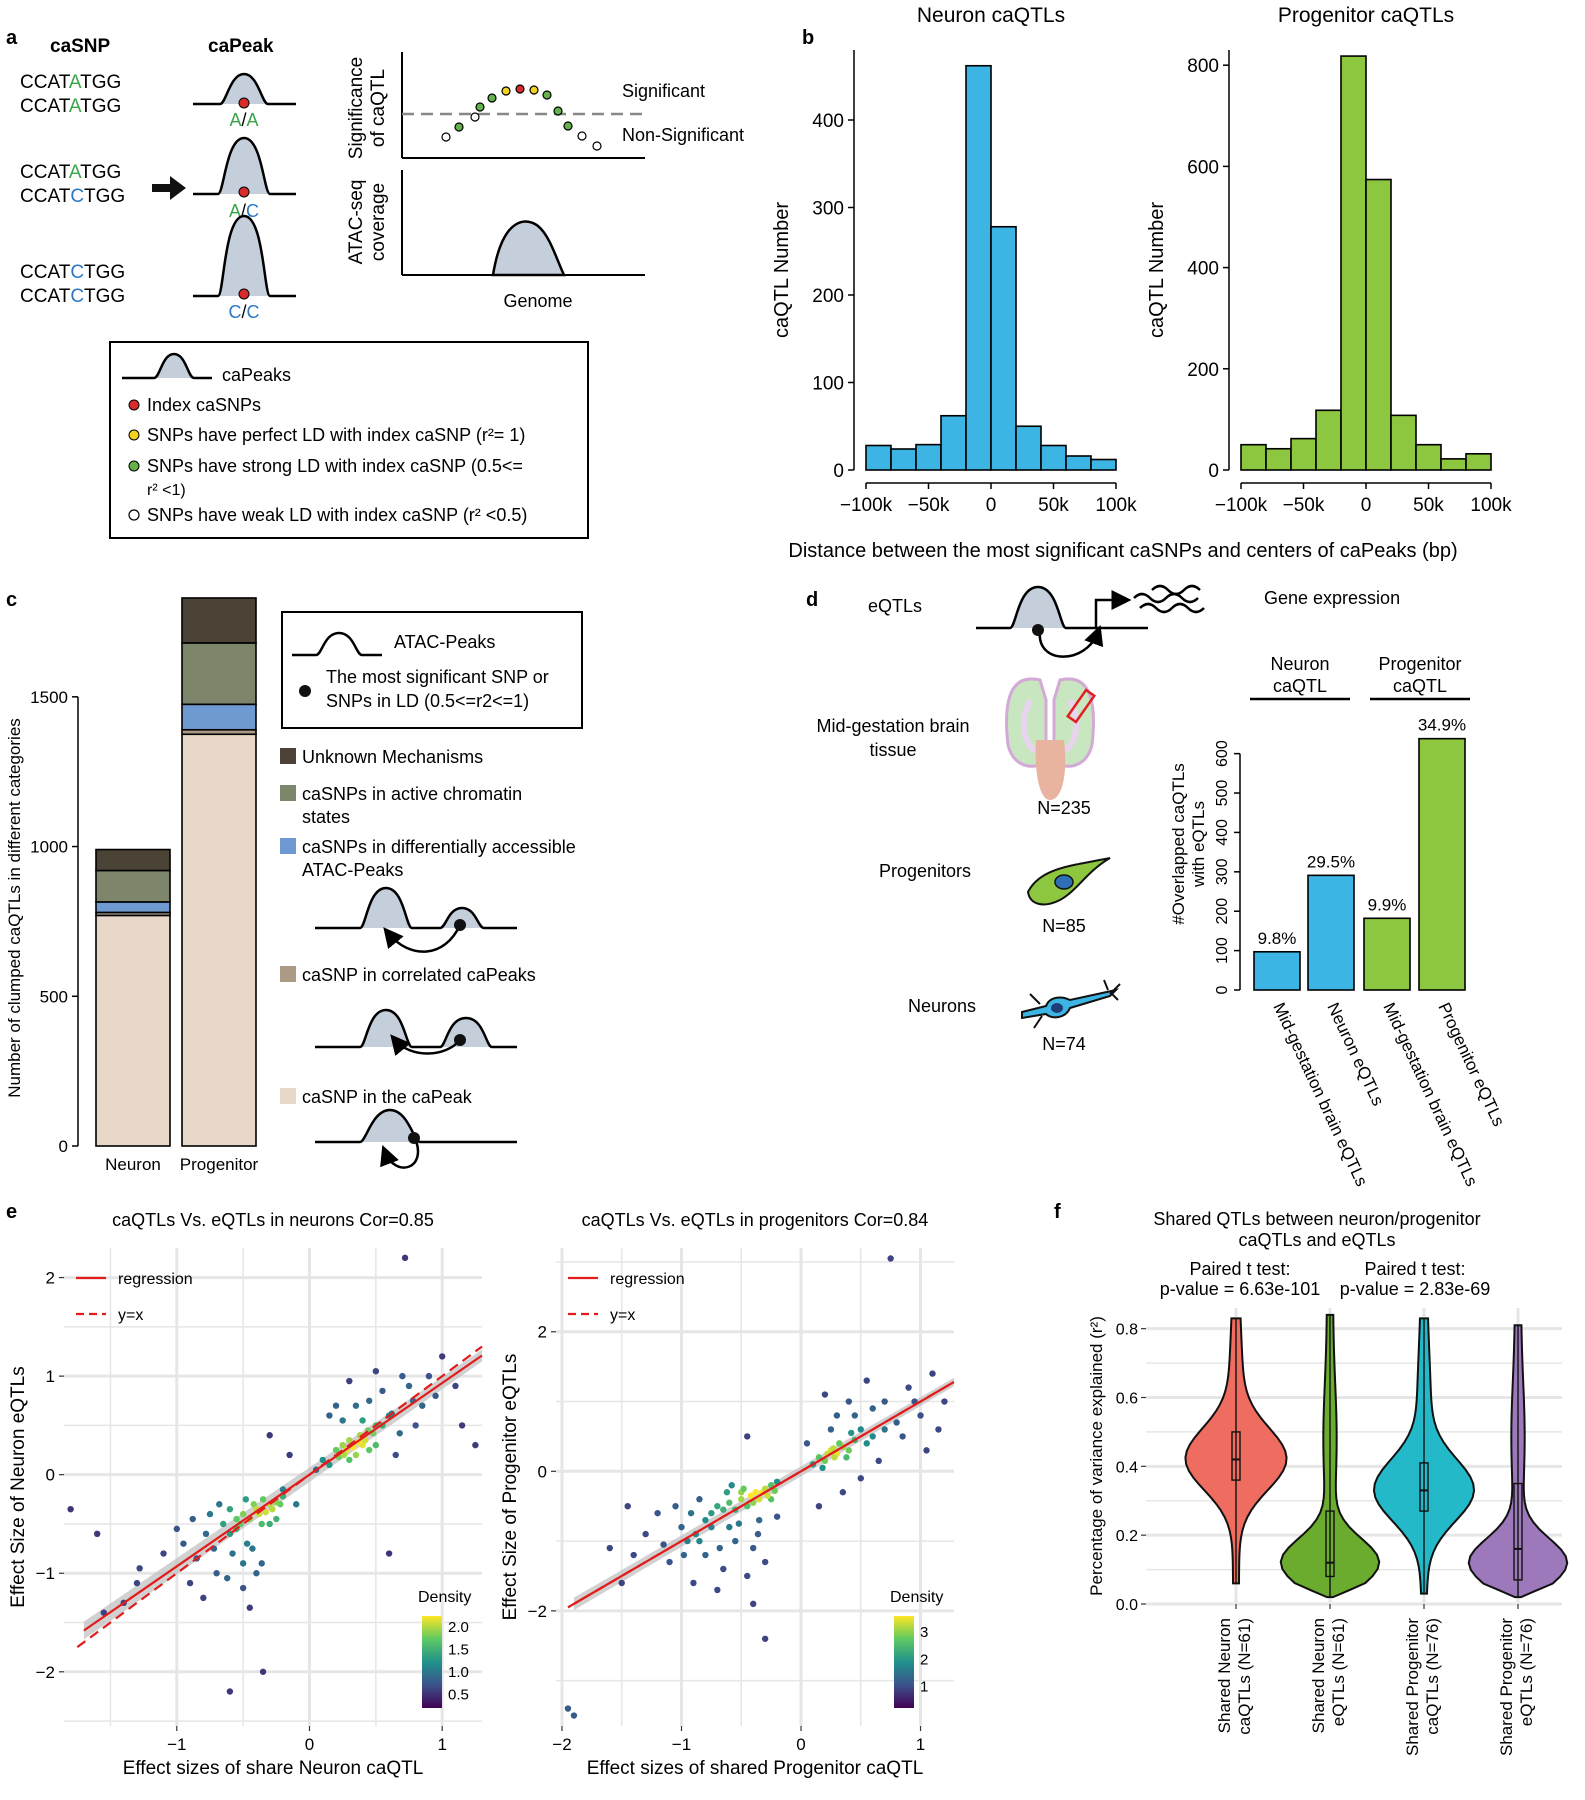 This screenshot has width=1585, height=1800. What do you see at coordinates (45, 1573) in the screenshot?
I see `y-tick-label: −1` at bounding box center [45, 1573].